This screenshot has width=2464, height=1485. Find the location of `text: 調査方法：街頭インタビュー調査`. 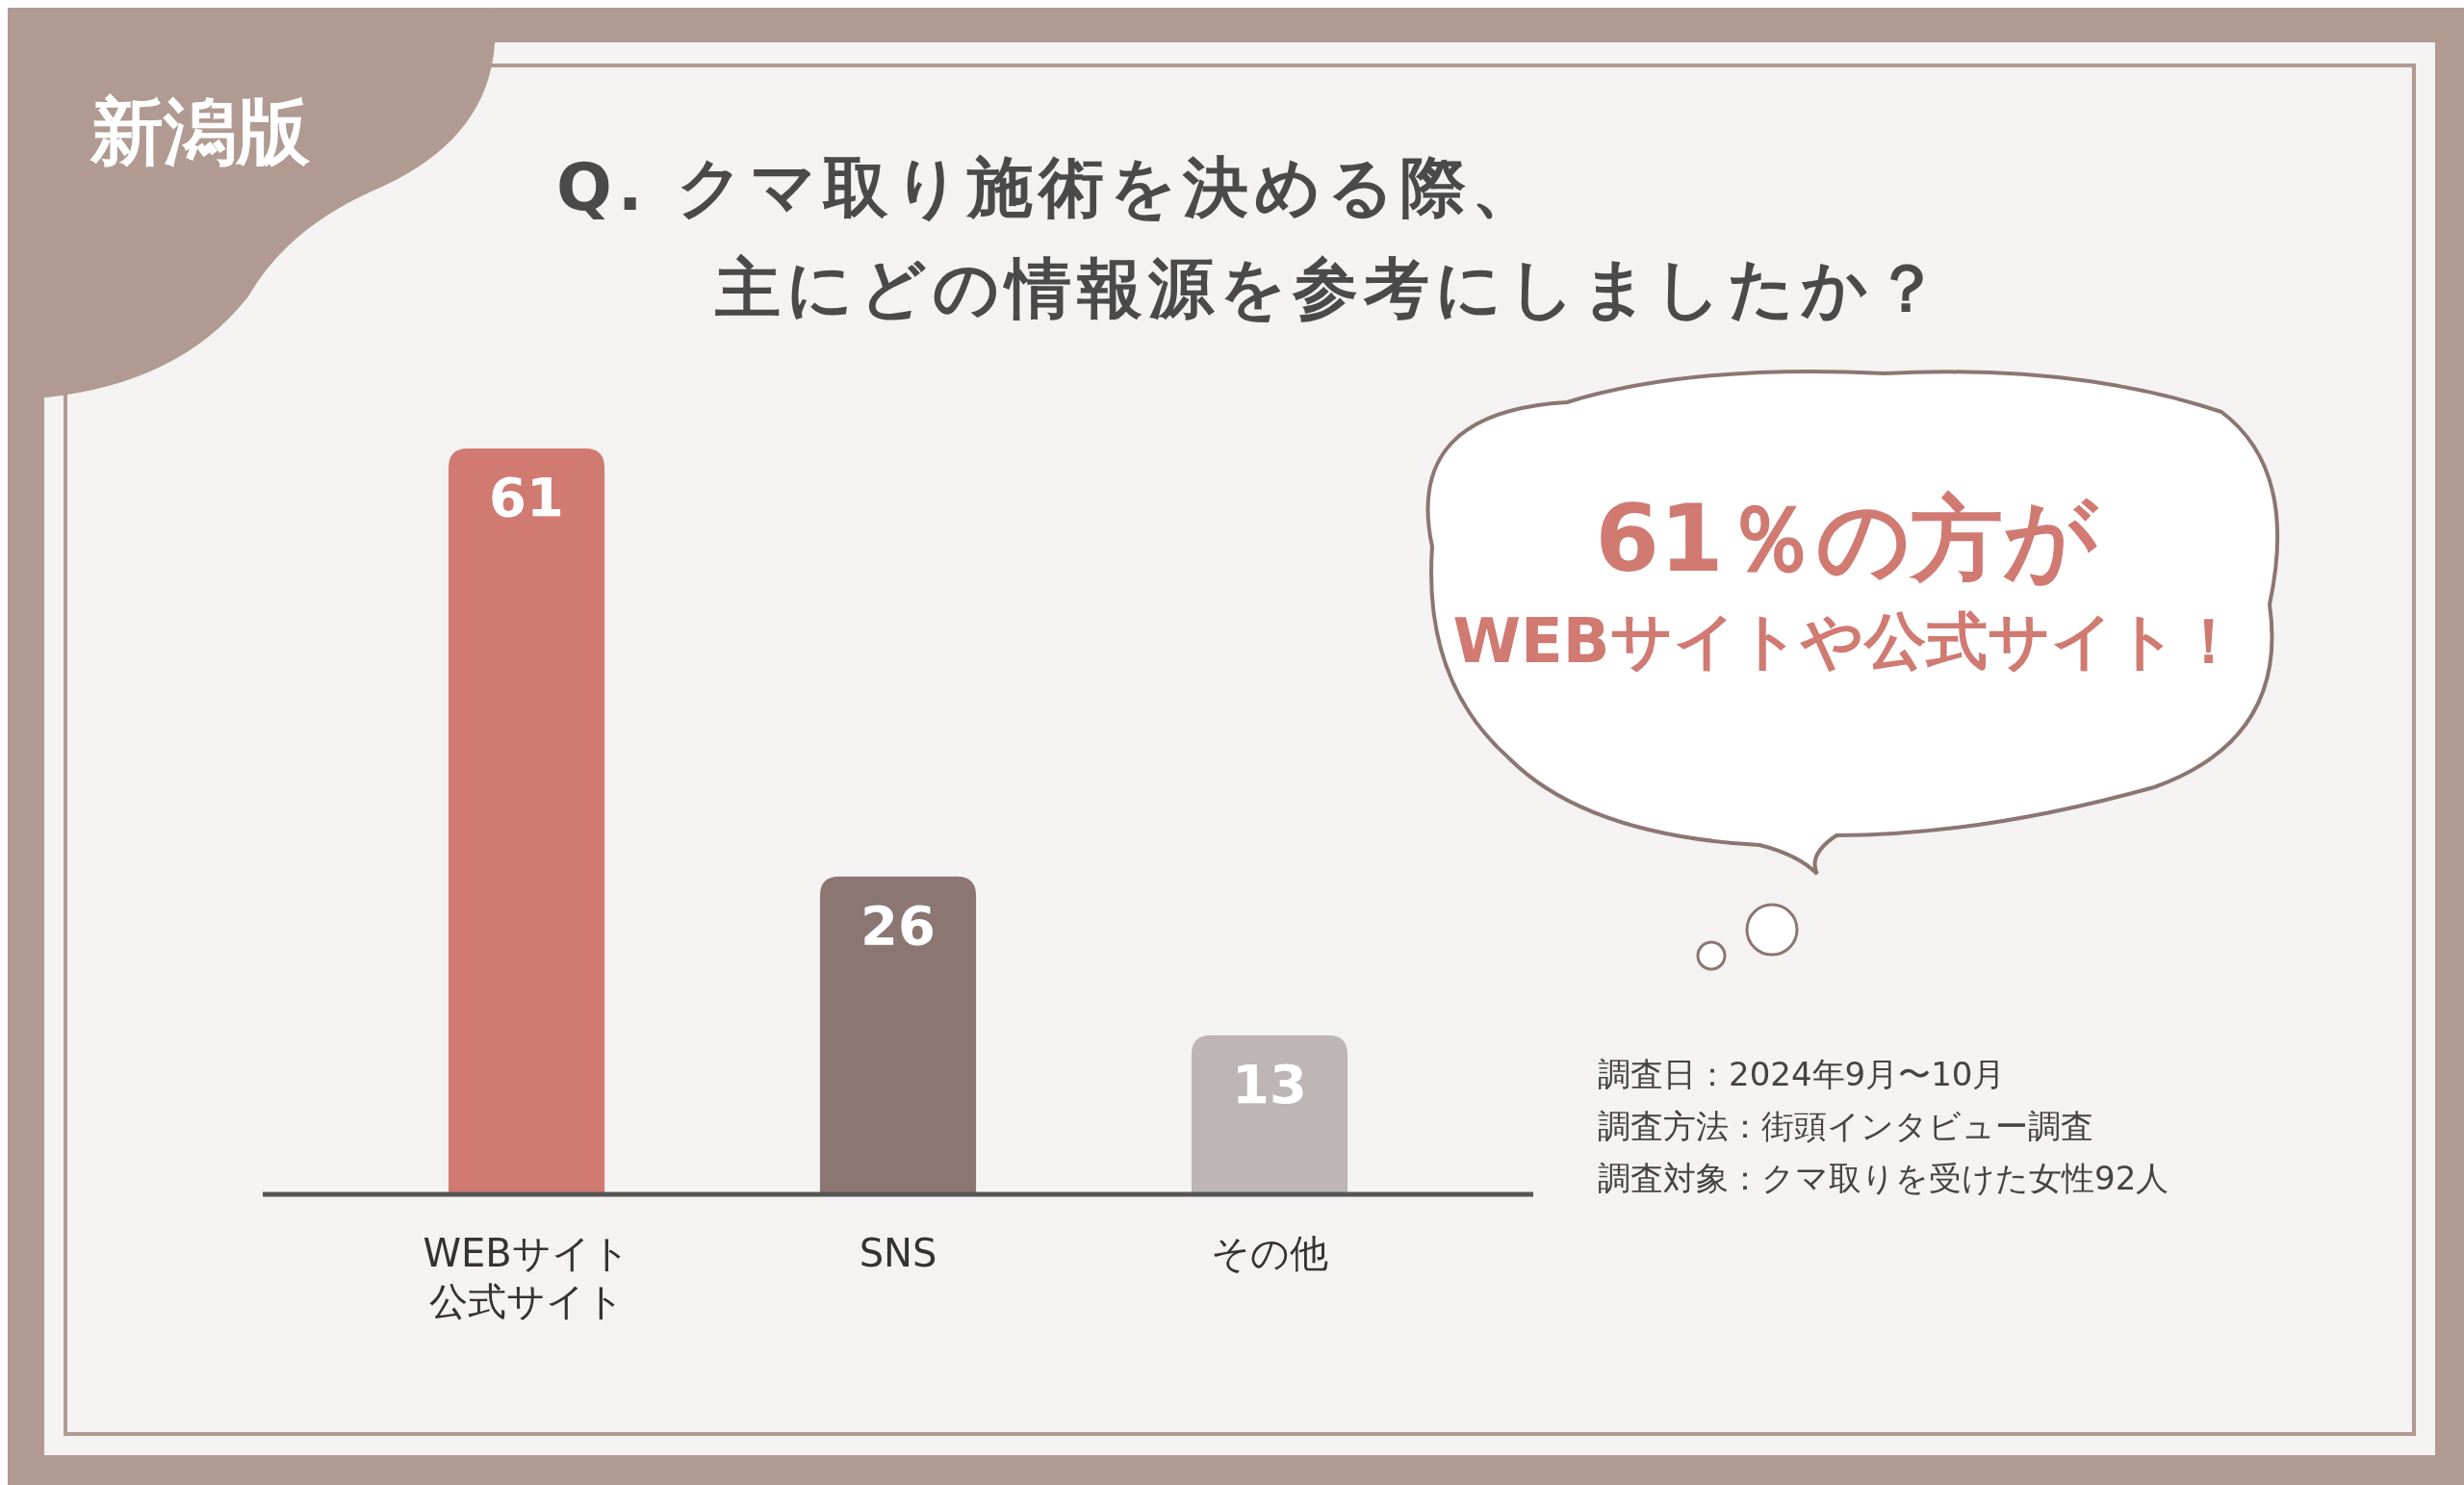

text: 調査方法：街頭インタビュー調査 is located at coordinates (1845, 1126).